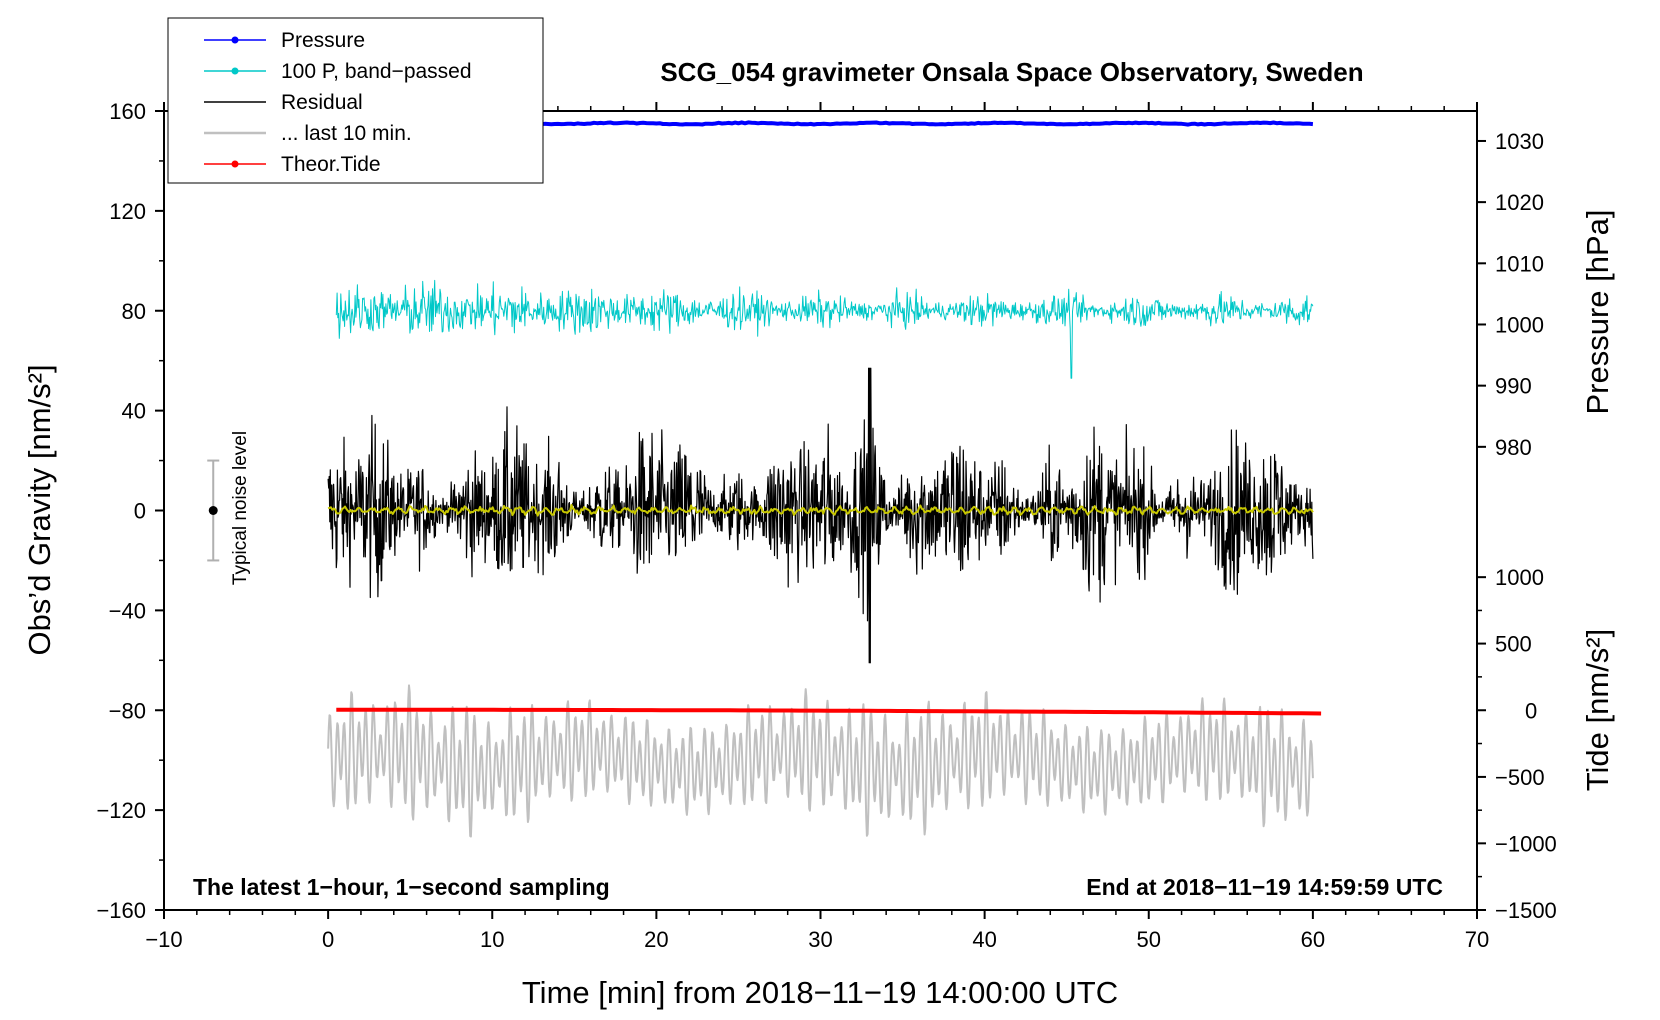  What do you see at coordinates (1526, 843) in the screenshot?
I see `tide-tick-label: −1000` at bounding box center [1526, 843].